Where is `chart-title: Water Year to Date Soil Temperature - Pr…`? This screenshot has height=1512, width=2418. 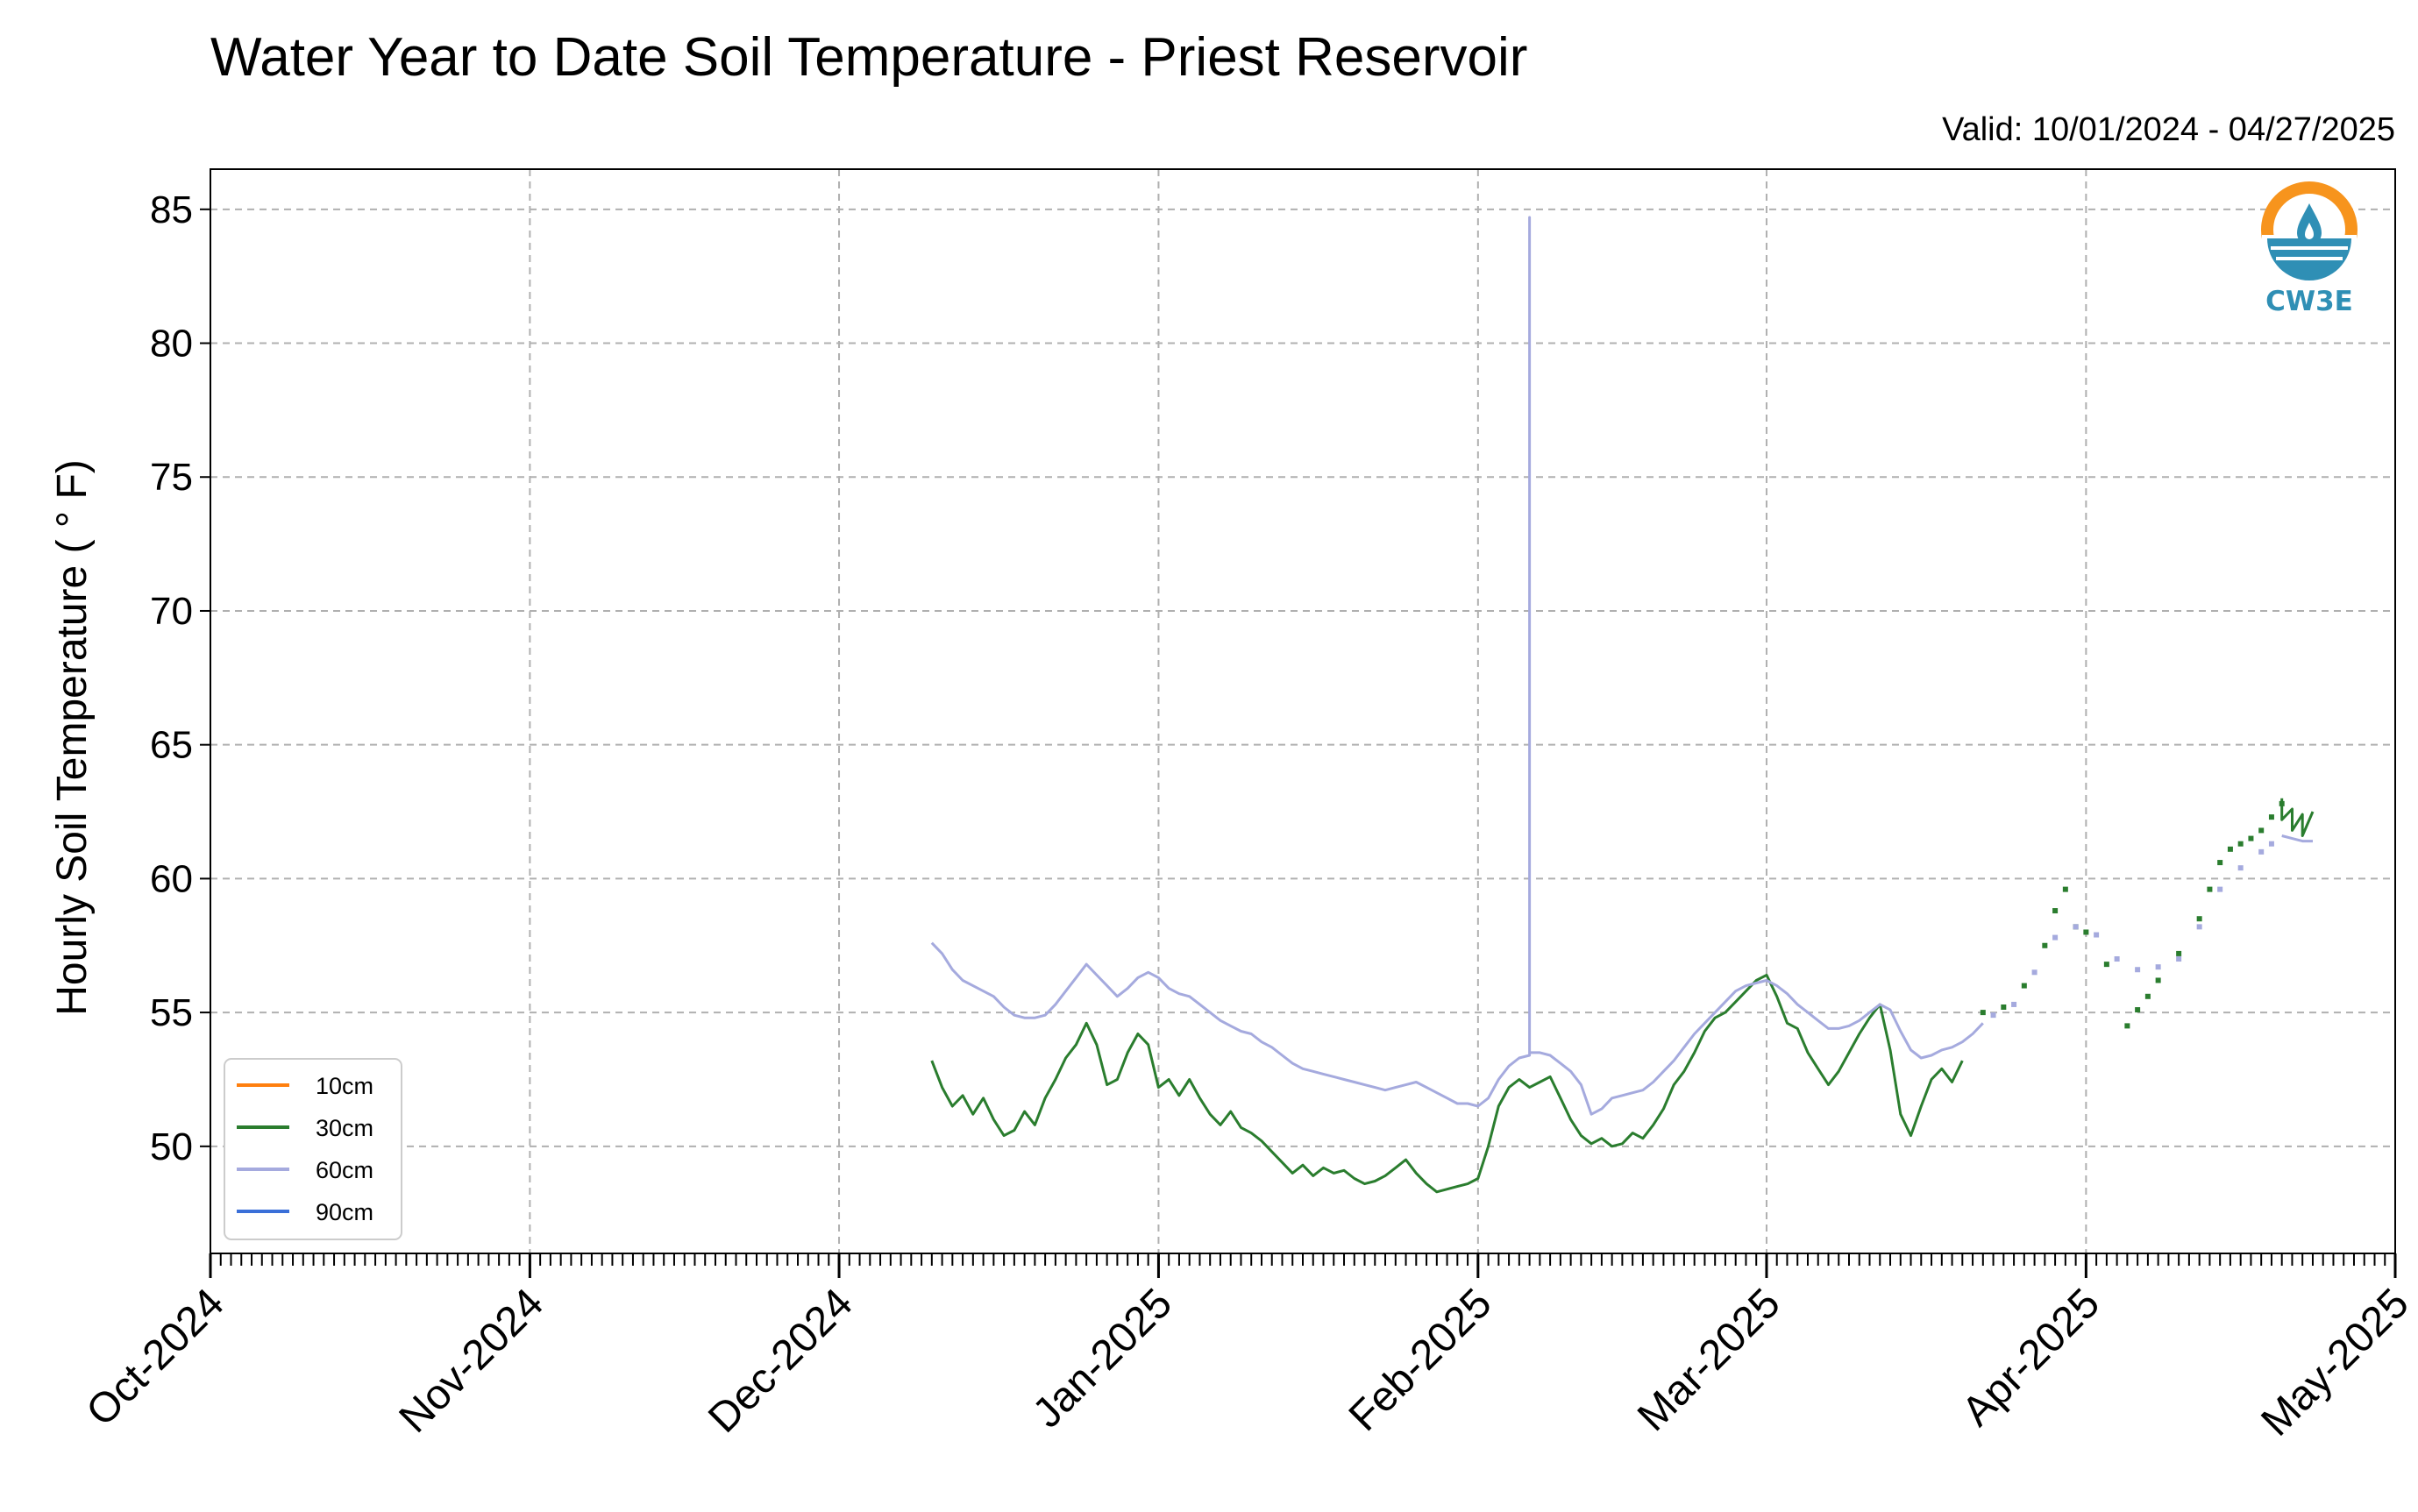
chart-title: Water Year to Date Soil Temperature - Pr… is located at coordinates (868, 57).